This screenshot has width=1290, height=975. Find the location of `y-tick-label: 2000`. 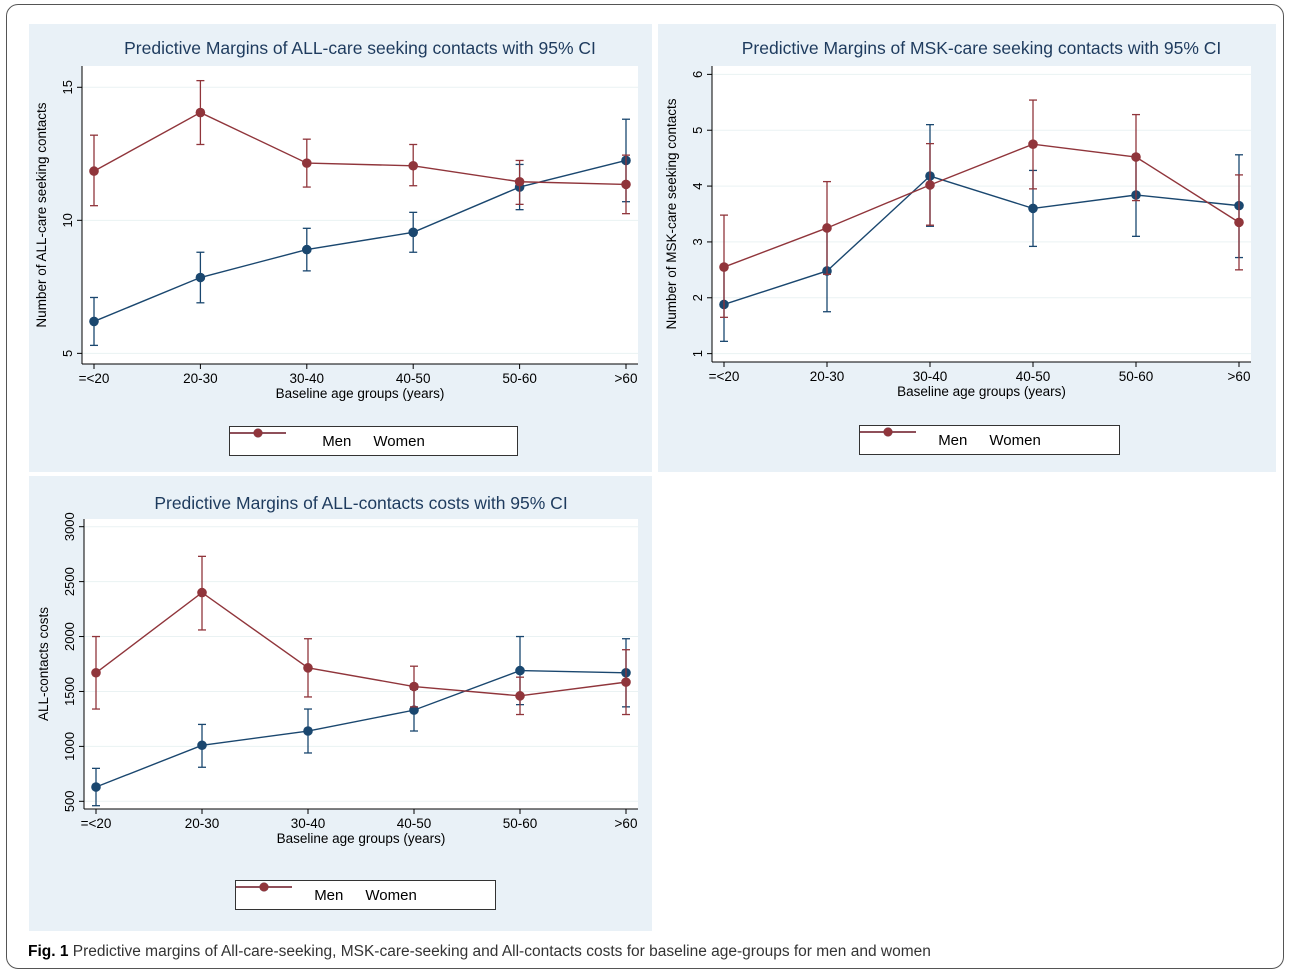

y-tick-label: 2000 is located at coordinates (69, 636).